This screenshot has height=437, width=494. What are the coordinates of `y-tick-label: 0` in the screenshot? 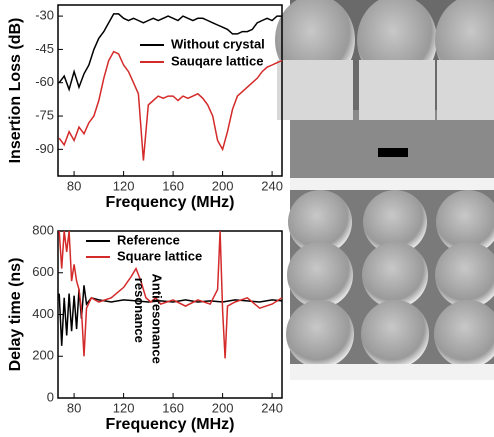 It's located at (50, 396).